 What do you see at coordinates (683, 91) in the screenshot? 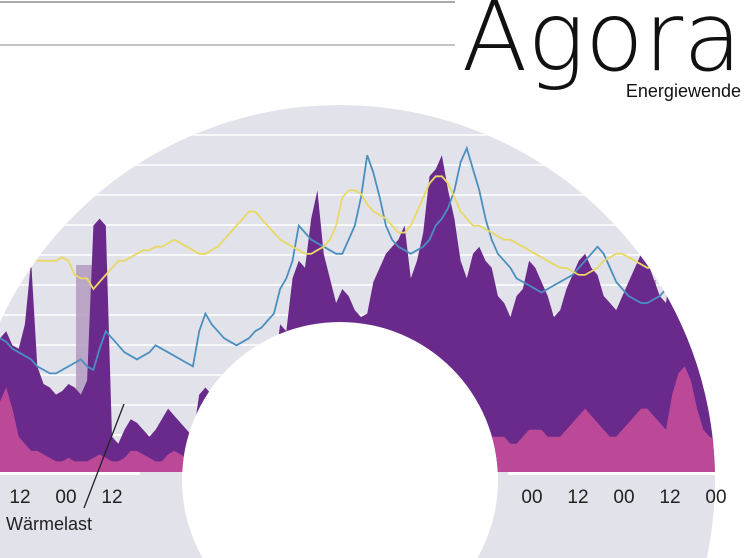
I see `logo-subtitle: Energiewende` at bounding box center [683, 91].